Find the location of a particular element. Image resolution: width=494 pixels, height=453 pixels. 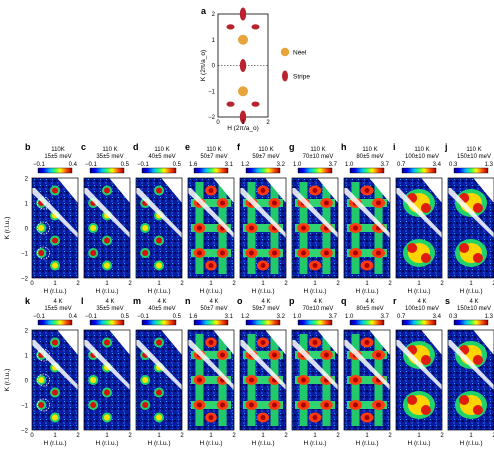

ylabel: K (r.l.u.) is located at coordinates (7, 228).